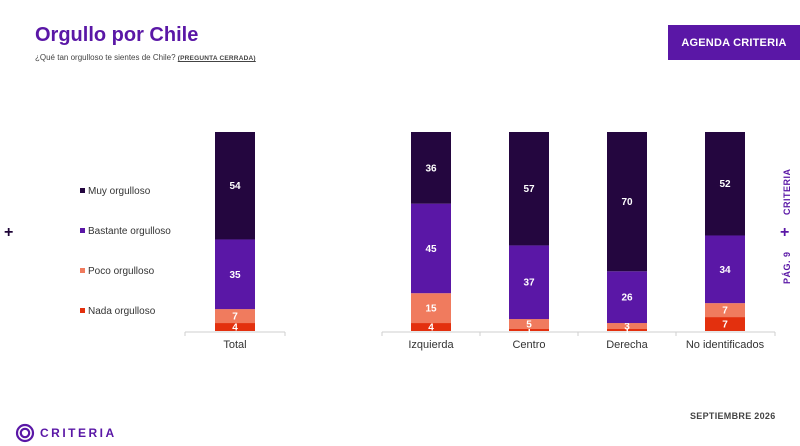 The height and width of the screenshot is (446, 800). I want to click on page-title: Orgullo por Chile, so click(117, 35).